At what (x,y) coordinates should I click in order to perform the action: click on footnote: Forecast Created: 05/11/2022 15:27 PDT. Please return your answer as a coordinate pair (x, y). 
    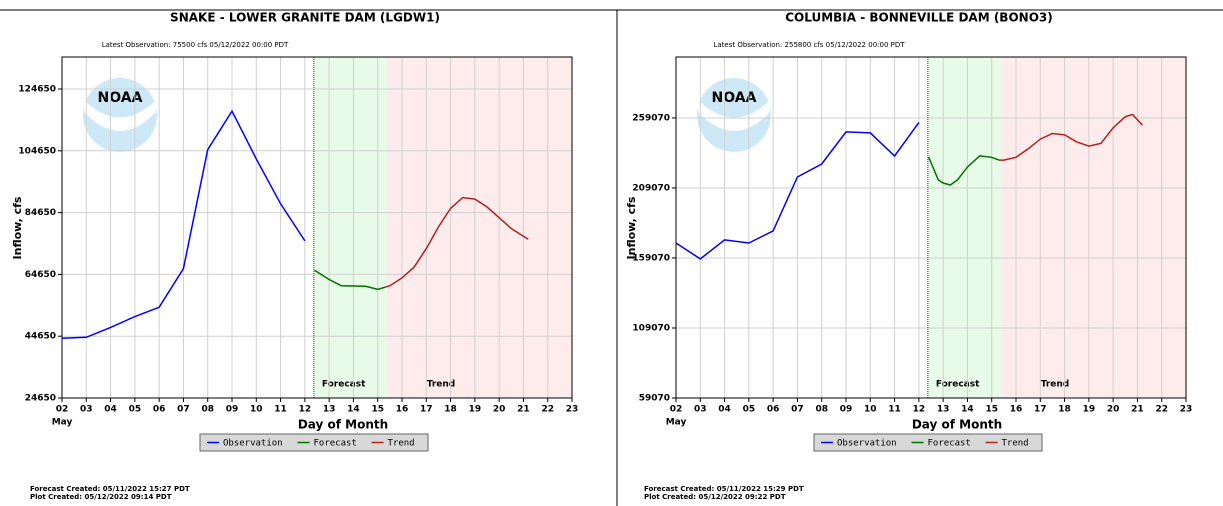
    Looking at the image, I should click on (110, 489).